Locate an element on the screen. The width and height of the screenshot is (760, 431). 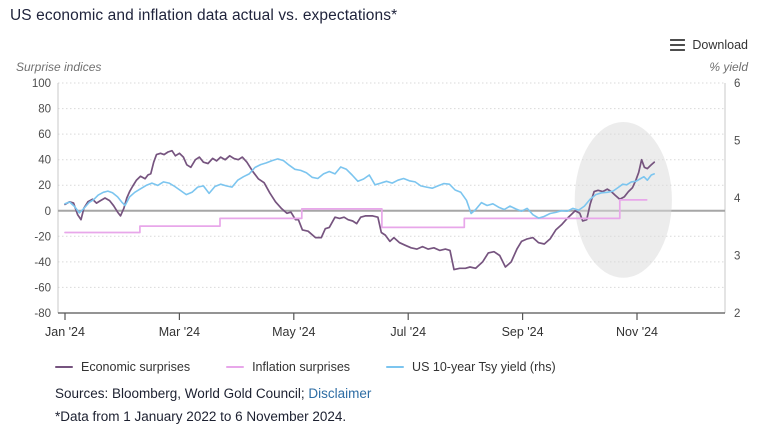
legend-item-10y-yield: US 10-year Tsy yield (rhs) is located at coordinates (471, 367).